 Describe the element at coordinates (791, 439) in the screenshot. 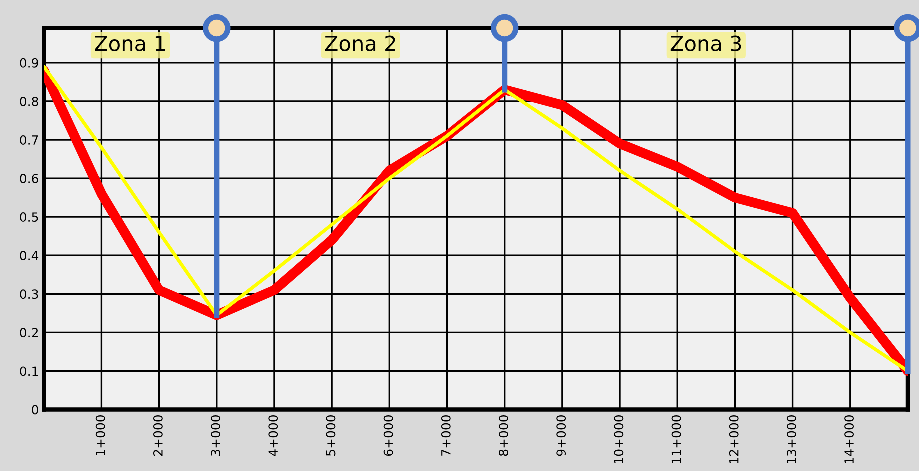

I see `x-tick-label: 13+000` at that location.